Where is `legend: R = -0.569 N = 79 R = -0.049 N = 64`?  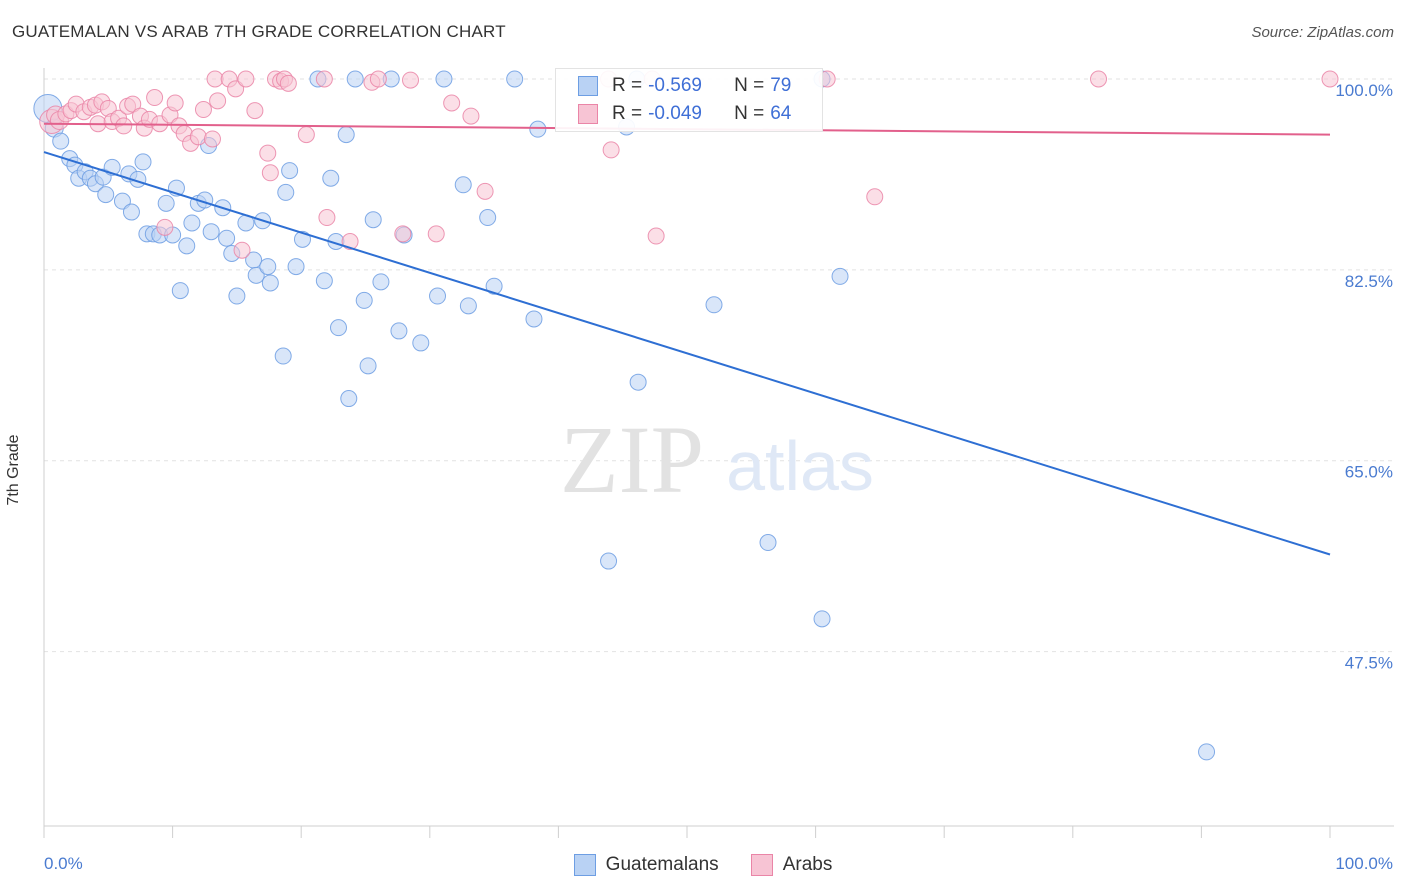 legend: R = -0.569 N = 79 R = -0.049 N = 64 is located at coordinates (689, 100).